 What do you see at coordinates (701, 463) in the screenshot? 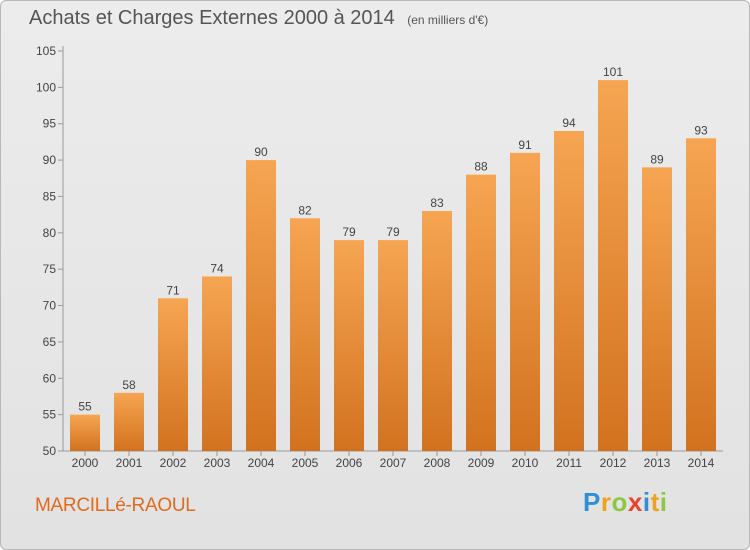
I see `x-tick-label: 2014` at bounding box center [701, 463].